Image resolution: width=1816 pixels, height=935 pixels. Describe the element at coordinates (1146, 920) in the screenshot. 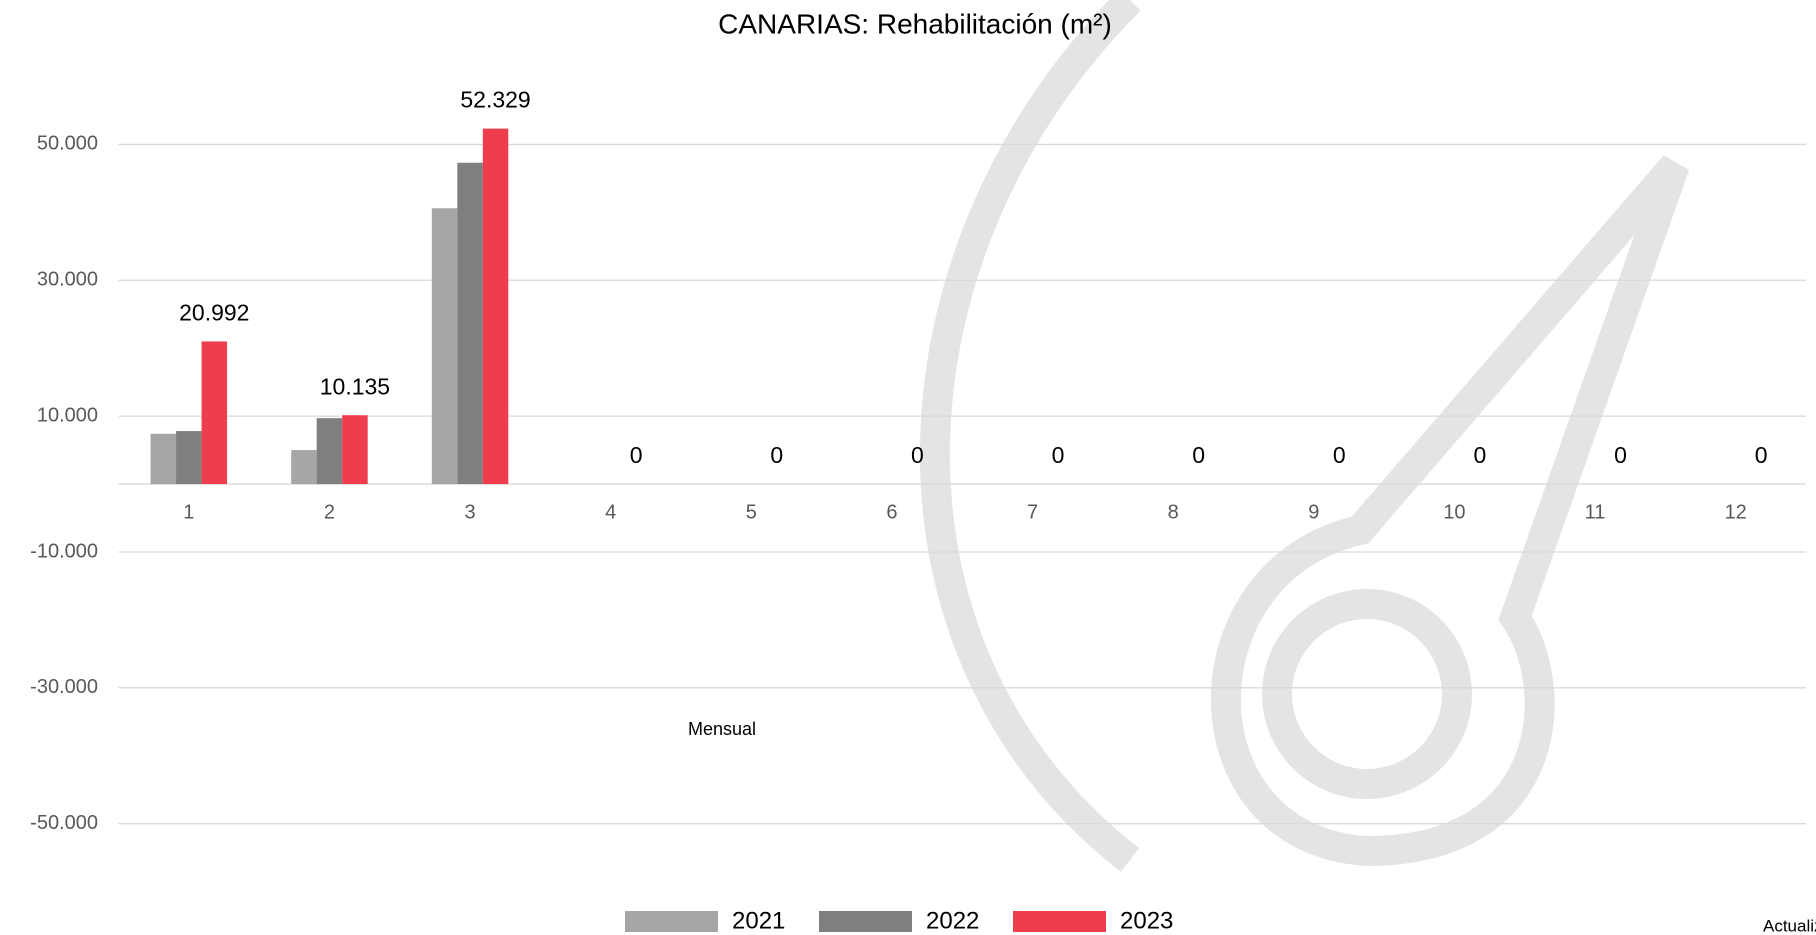

I see `legend-label: 2023` at that location.